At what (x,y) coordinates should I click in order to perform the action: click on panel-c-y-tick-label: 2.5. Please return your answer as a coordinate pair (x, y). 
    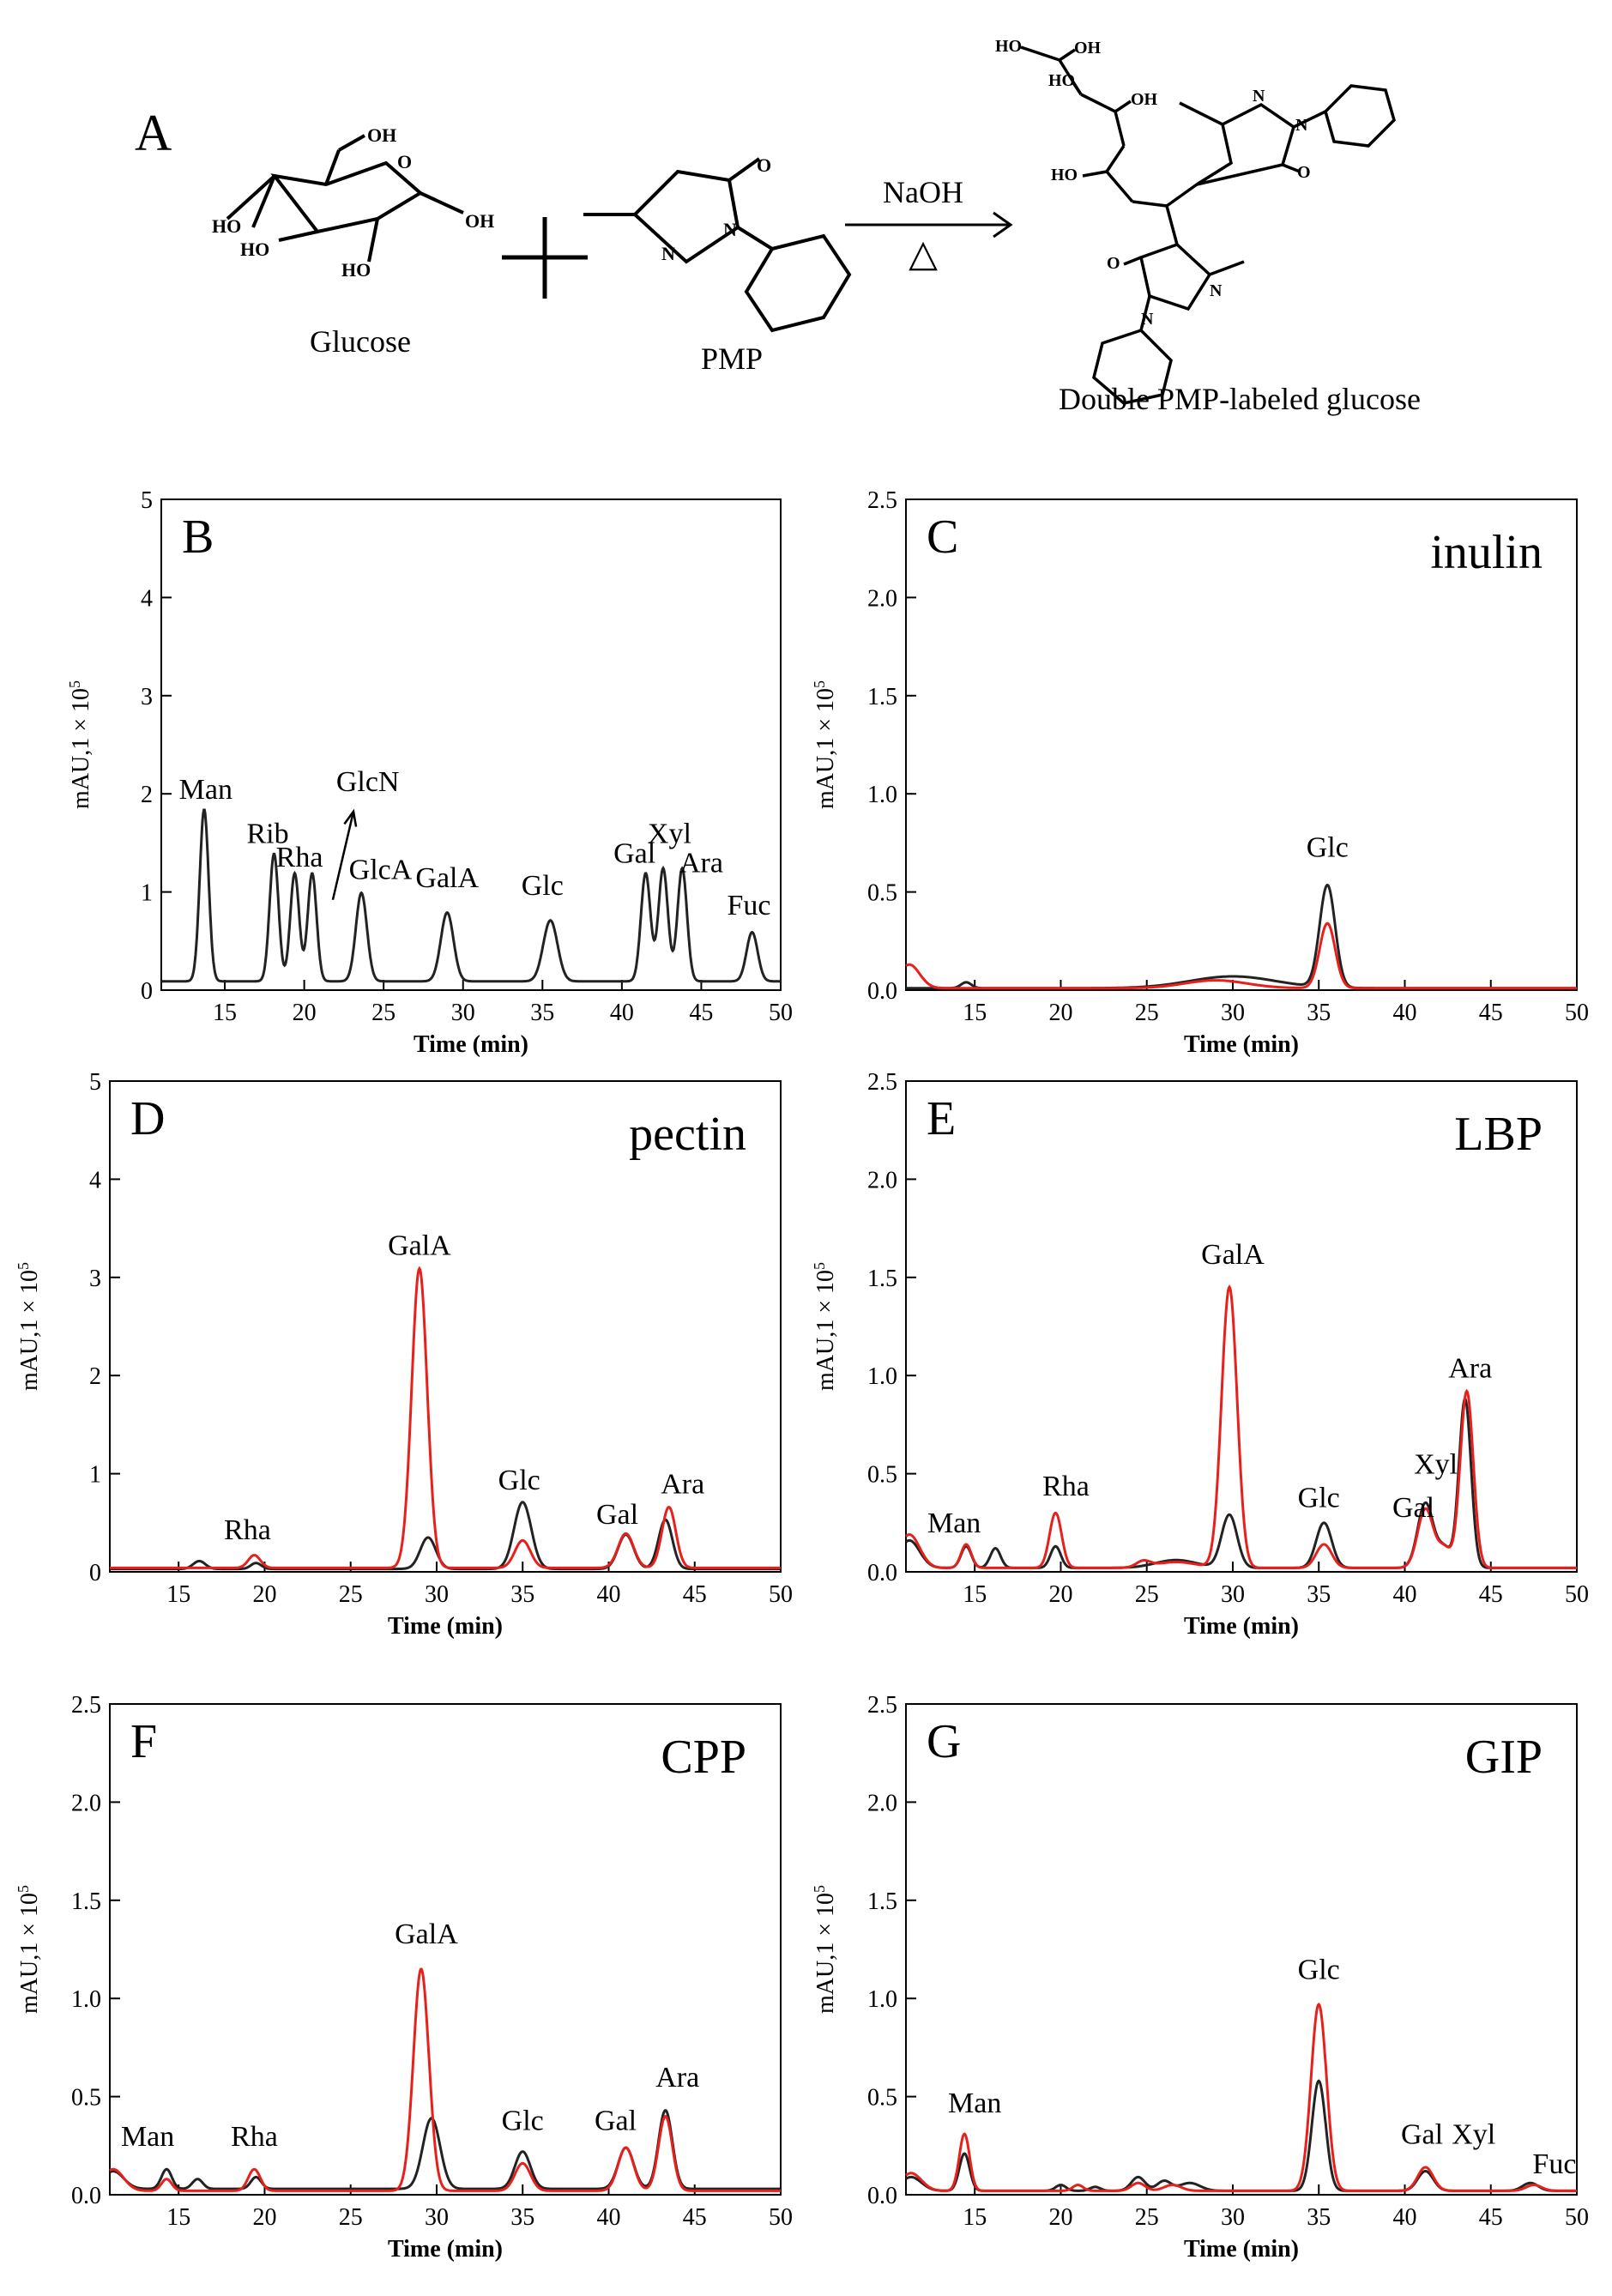
    Looking at the image, I should click on (882, 501).